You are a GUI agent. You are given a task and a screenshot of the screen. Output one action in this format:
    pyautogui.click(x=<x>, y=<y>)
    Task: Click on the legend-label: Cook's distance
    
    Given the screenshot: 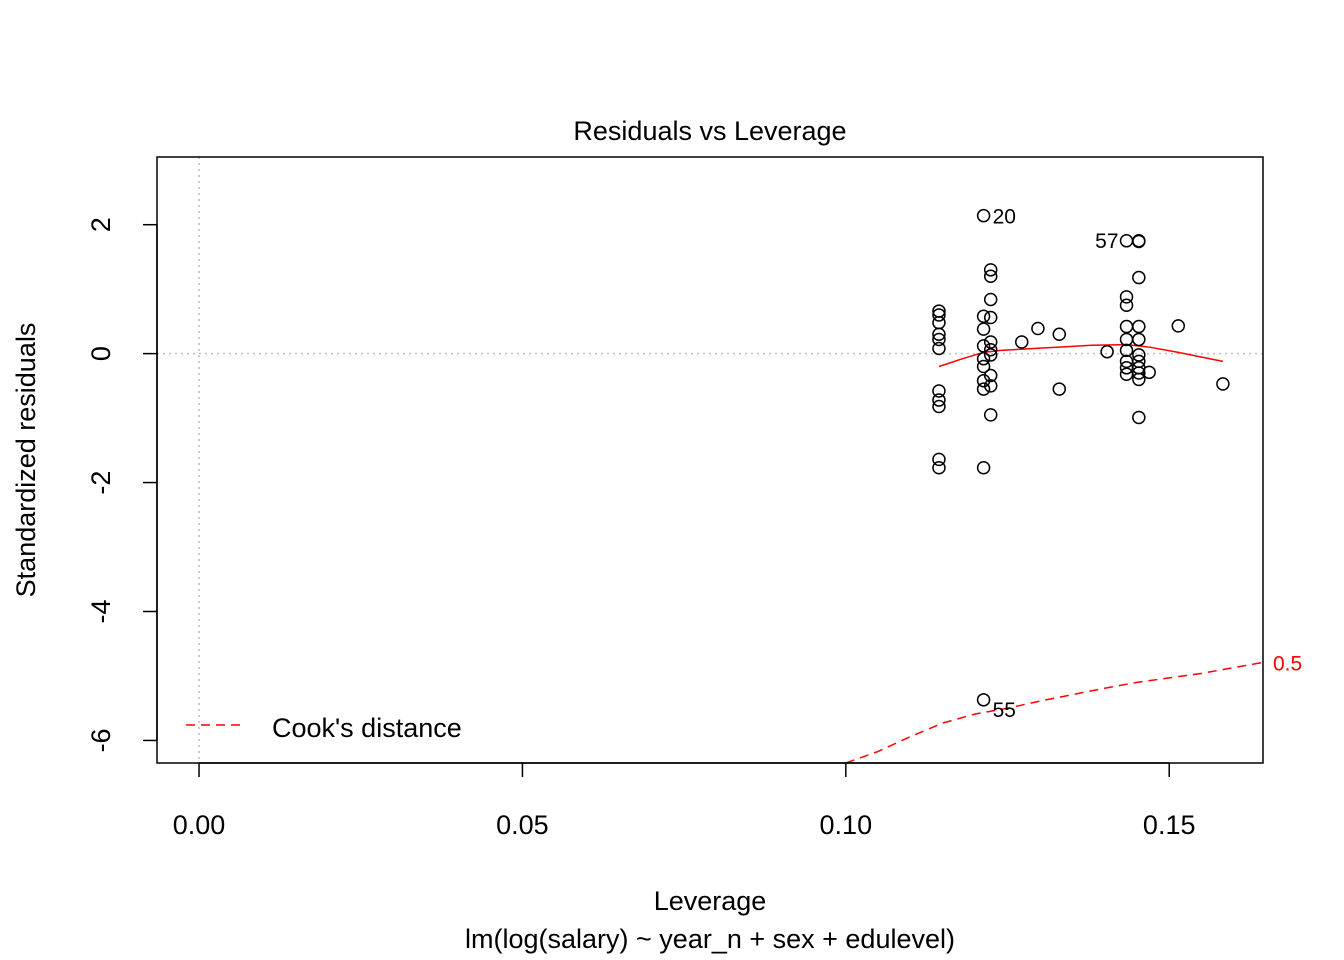 What is the action you would take?
    pyautogui.click(x=367, y=728)
    